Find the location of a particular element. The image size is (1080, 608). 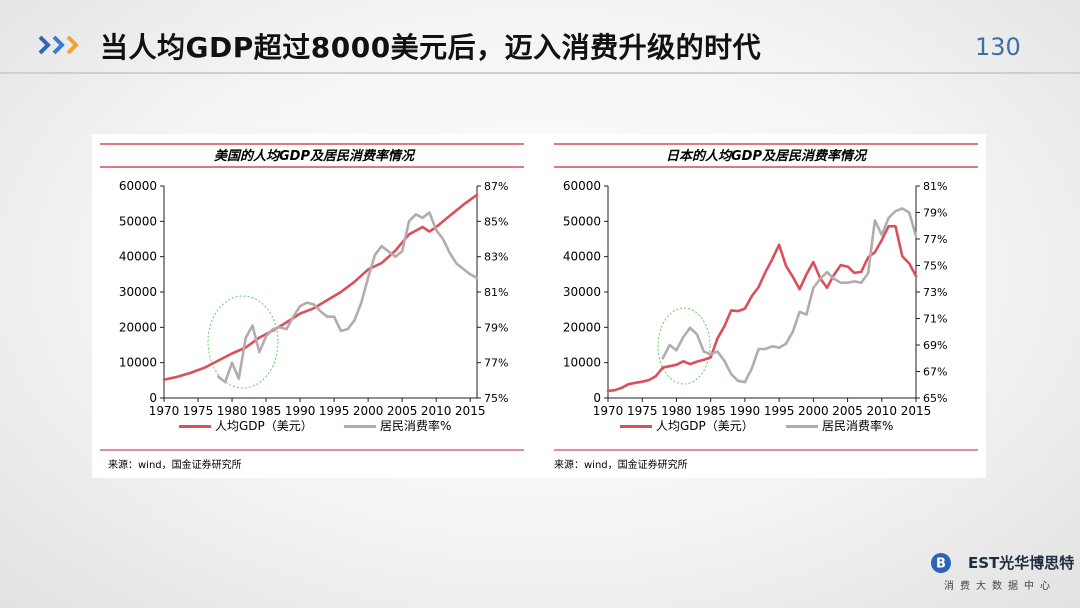

best-logo-icon: B is located at coordinates (941, 563).